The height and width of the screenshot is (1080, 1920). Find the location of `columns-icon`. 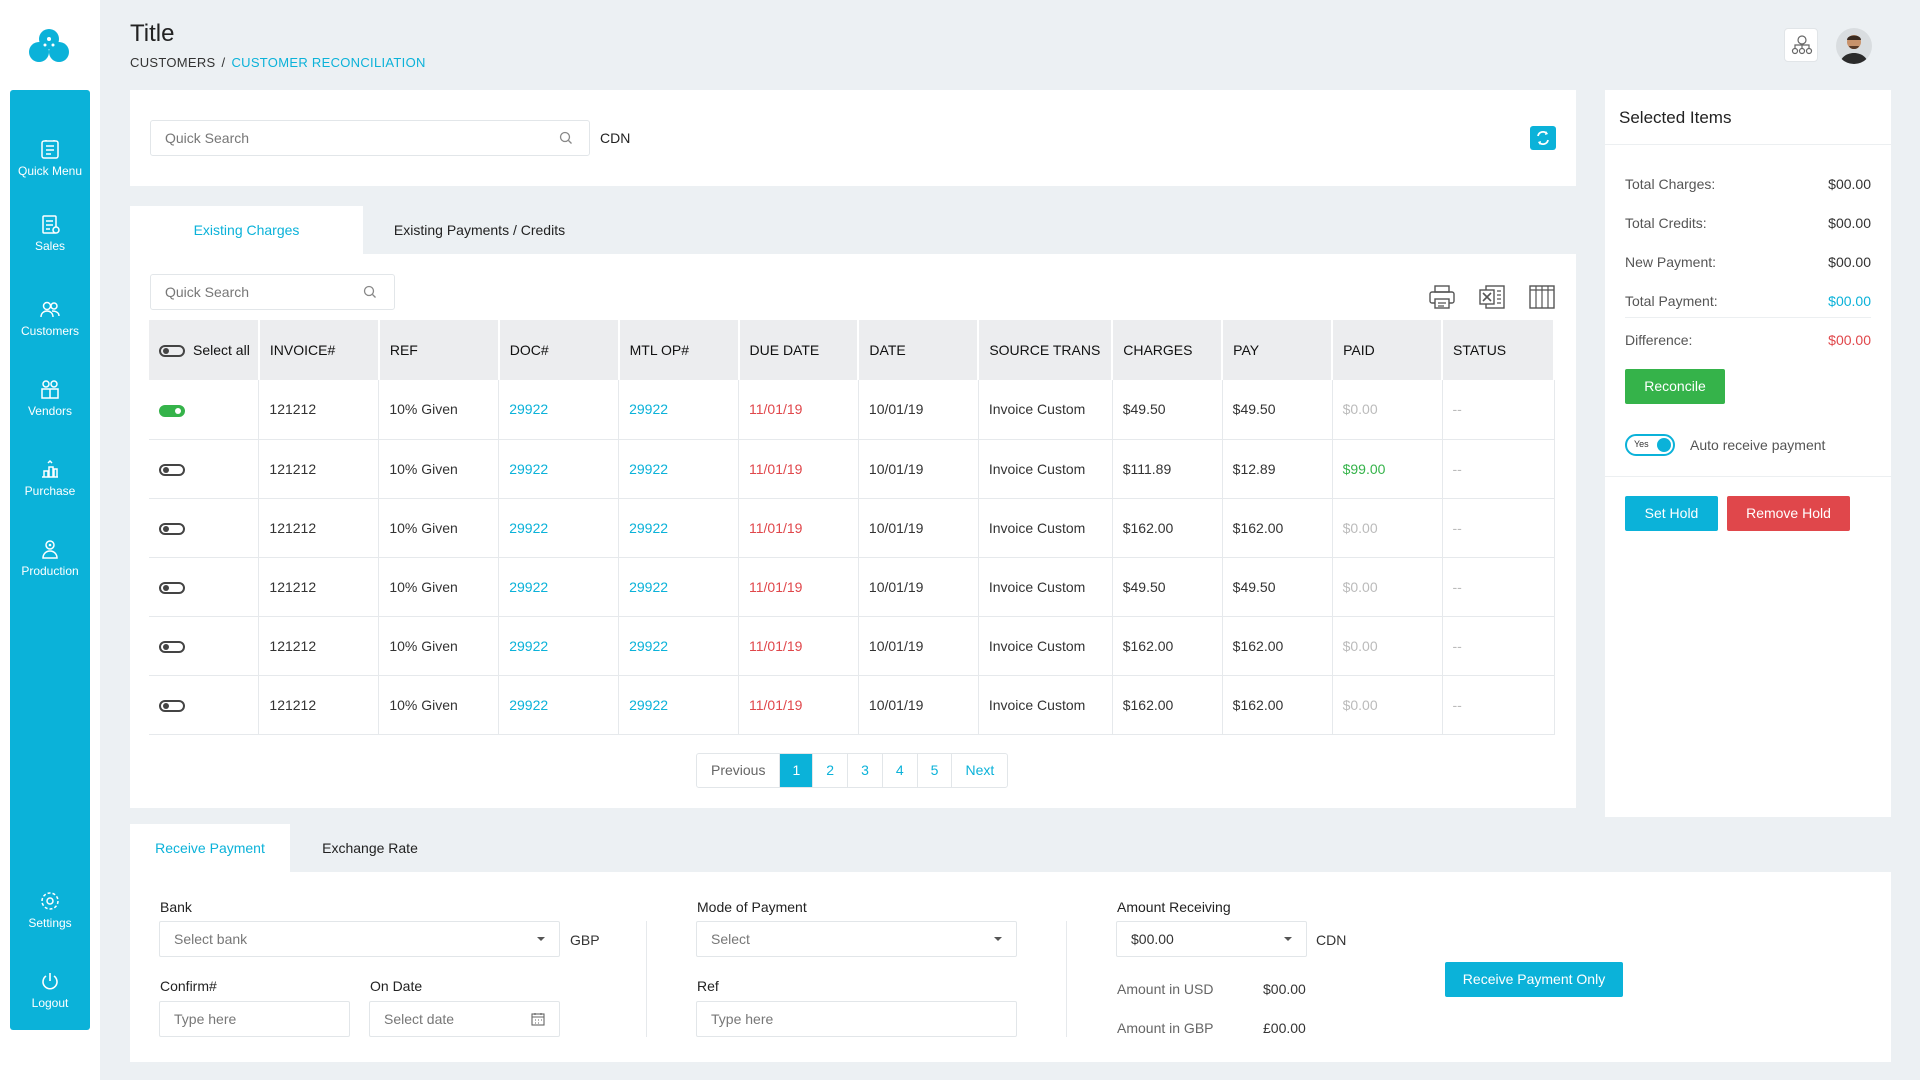

columns-icon is located at coordinates (1542, 297).